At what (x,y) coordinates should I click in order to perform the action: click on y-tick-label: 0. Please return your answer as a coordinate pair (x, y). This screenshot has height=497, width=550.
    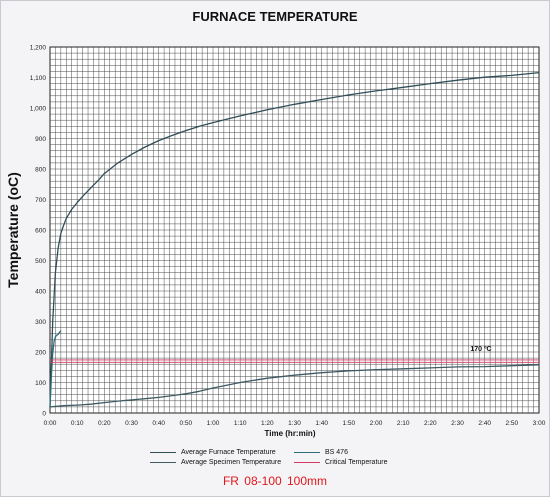
    Looking at the image, I should click on (44, 414).